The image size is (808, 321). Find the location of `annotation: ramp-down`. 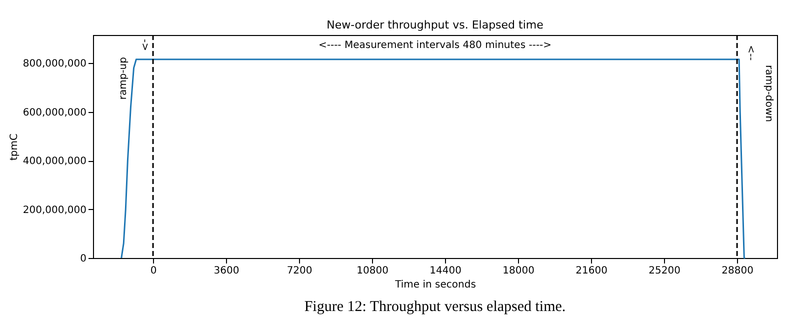

annotation: ramp-down is located at coordinates (768, 93).